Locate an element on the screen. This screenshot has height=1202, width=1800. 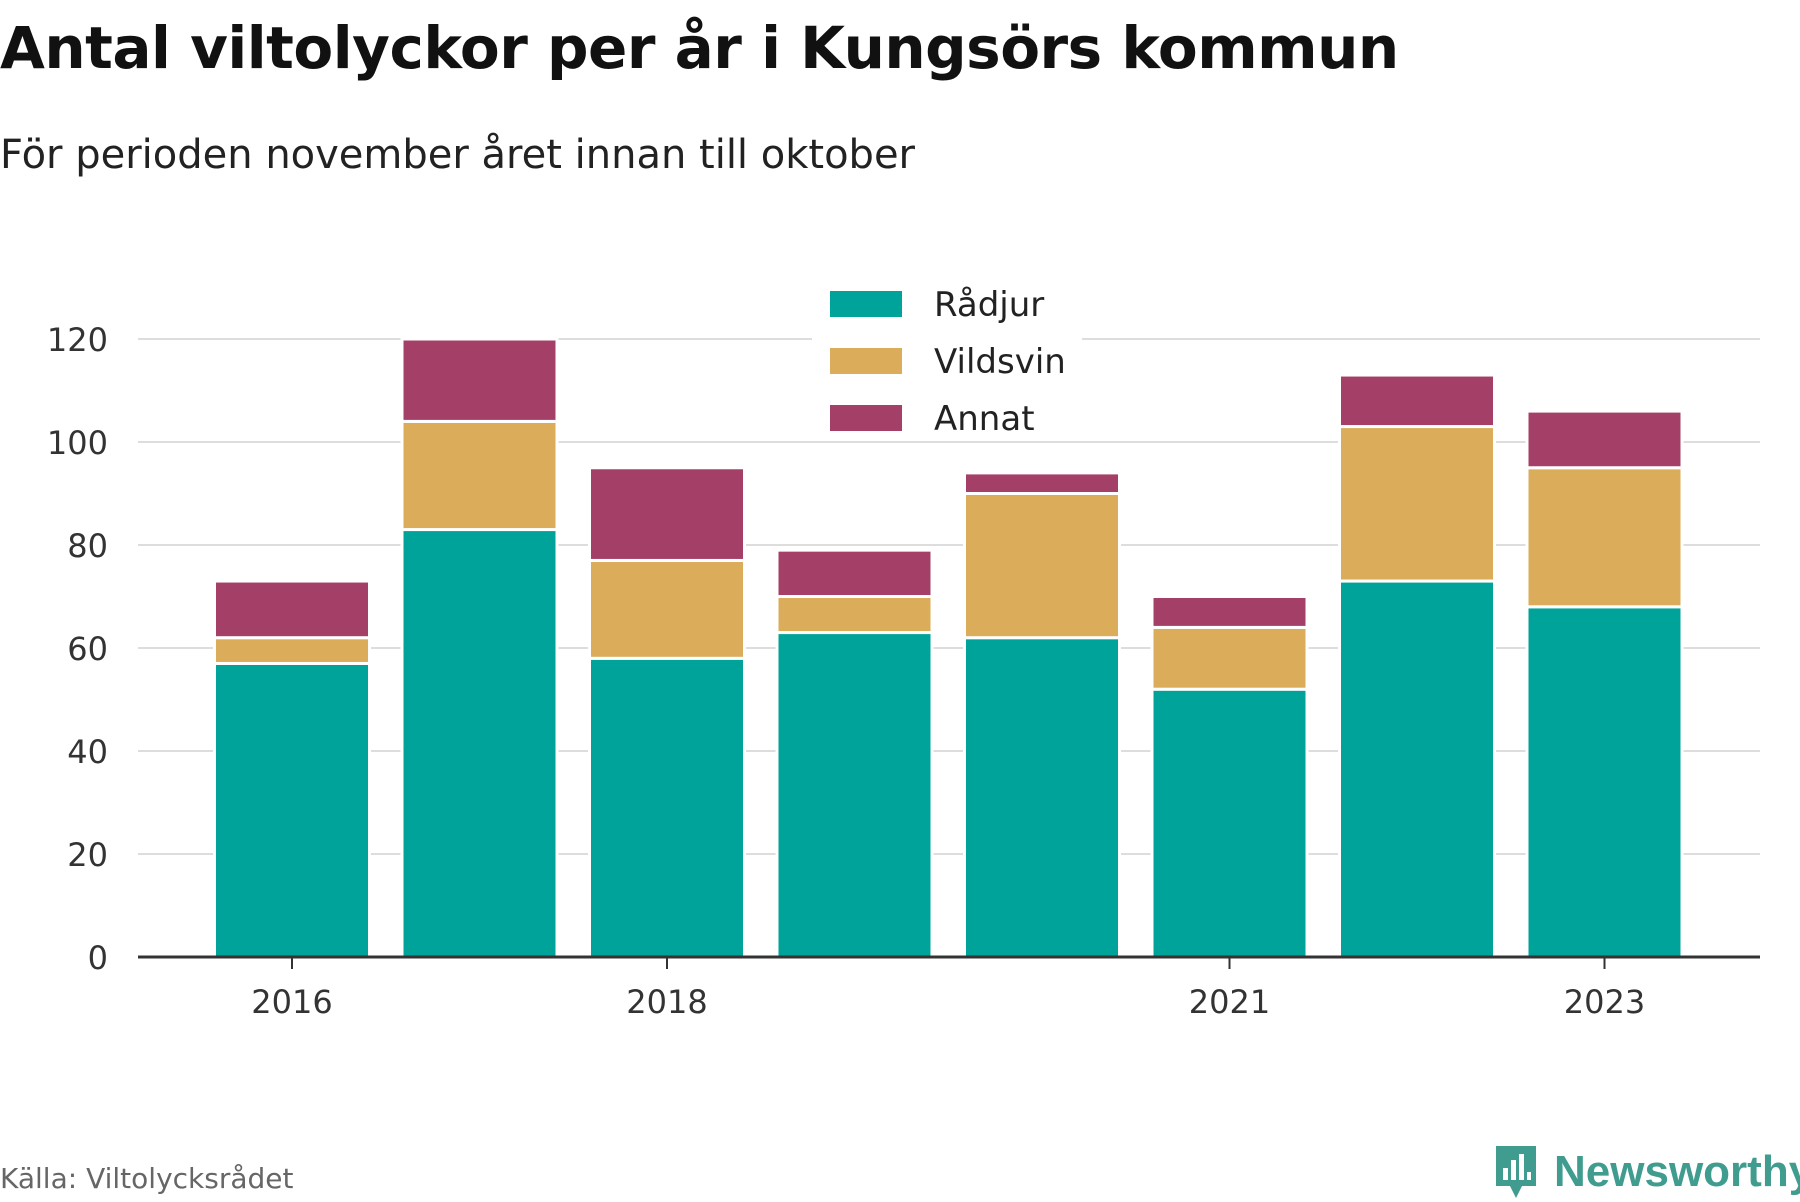
x-tick-label: 2021 is located at coordinates (1229, 1002).